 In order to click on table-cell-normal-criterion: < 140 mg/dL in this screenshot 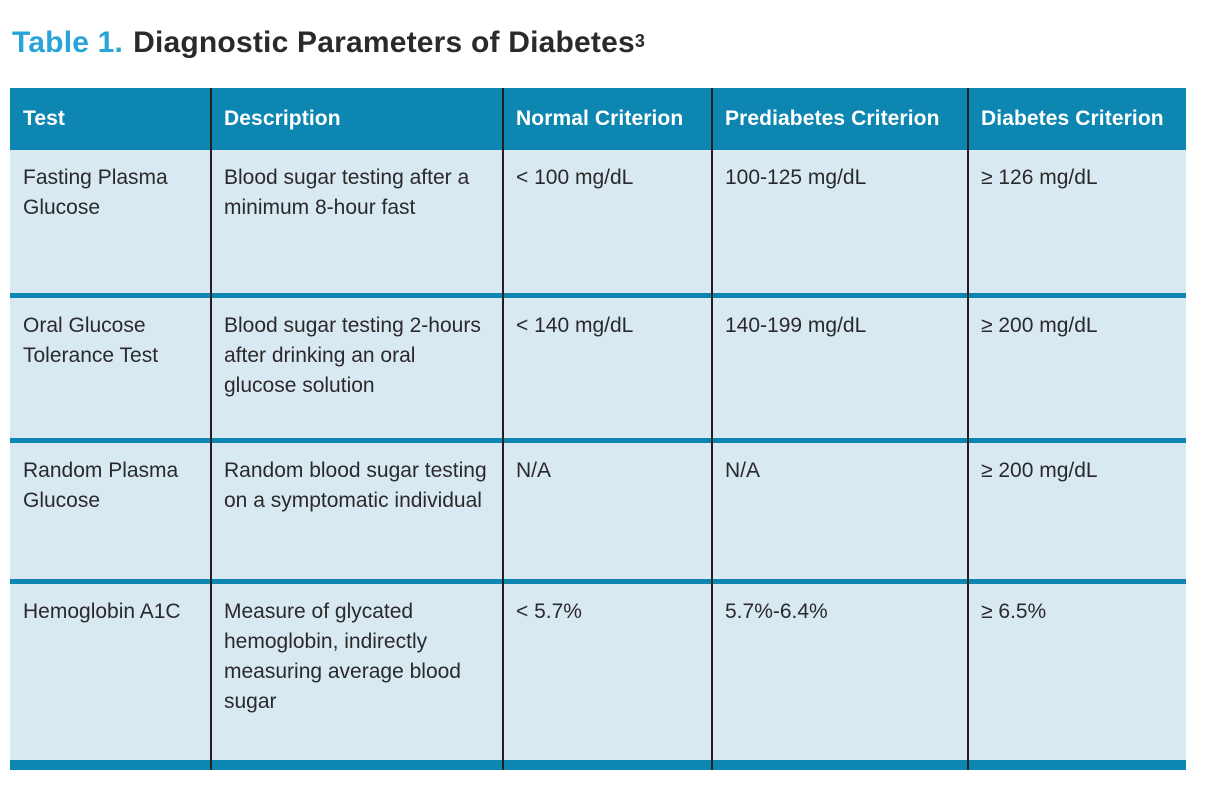, I will do `click(607, 368)`.